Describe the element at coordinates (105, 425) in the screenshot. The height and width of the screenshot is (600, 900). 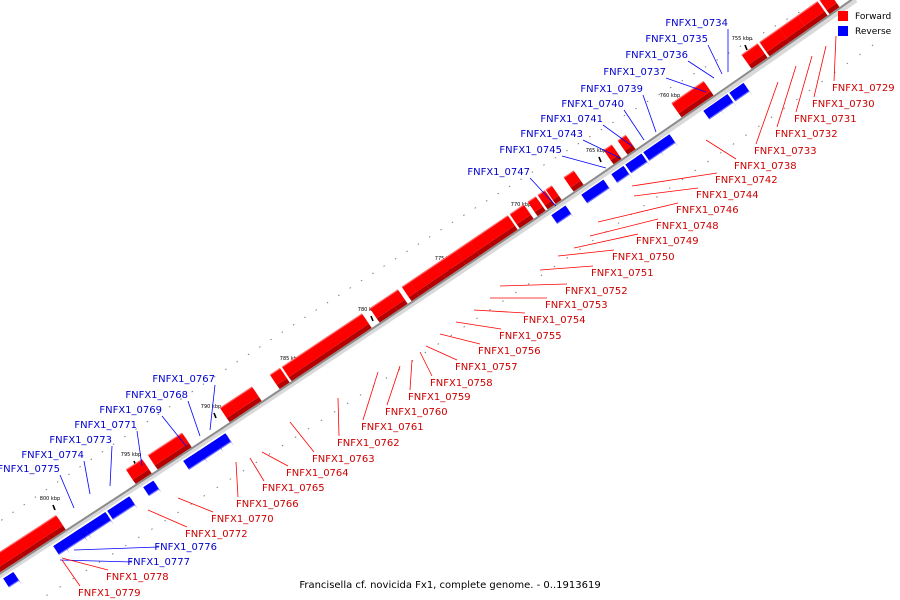
I see `reverse-gene-label: FNFX1_0771` at that location.